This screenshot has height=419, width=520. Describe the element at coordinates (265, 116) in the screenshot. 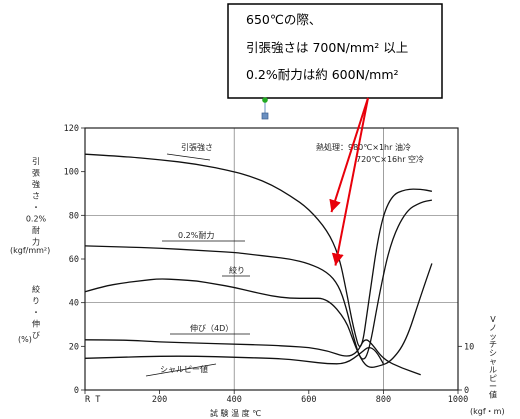

I see `resize-handle` at that location.